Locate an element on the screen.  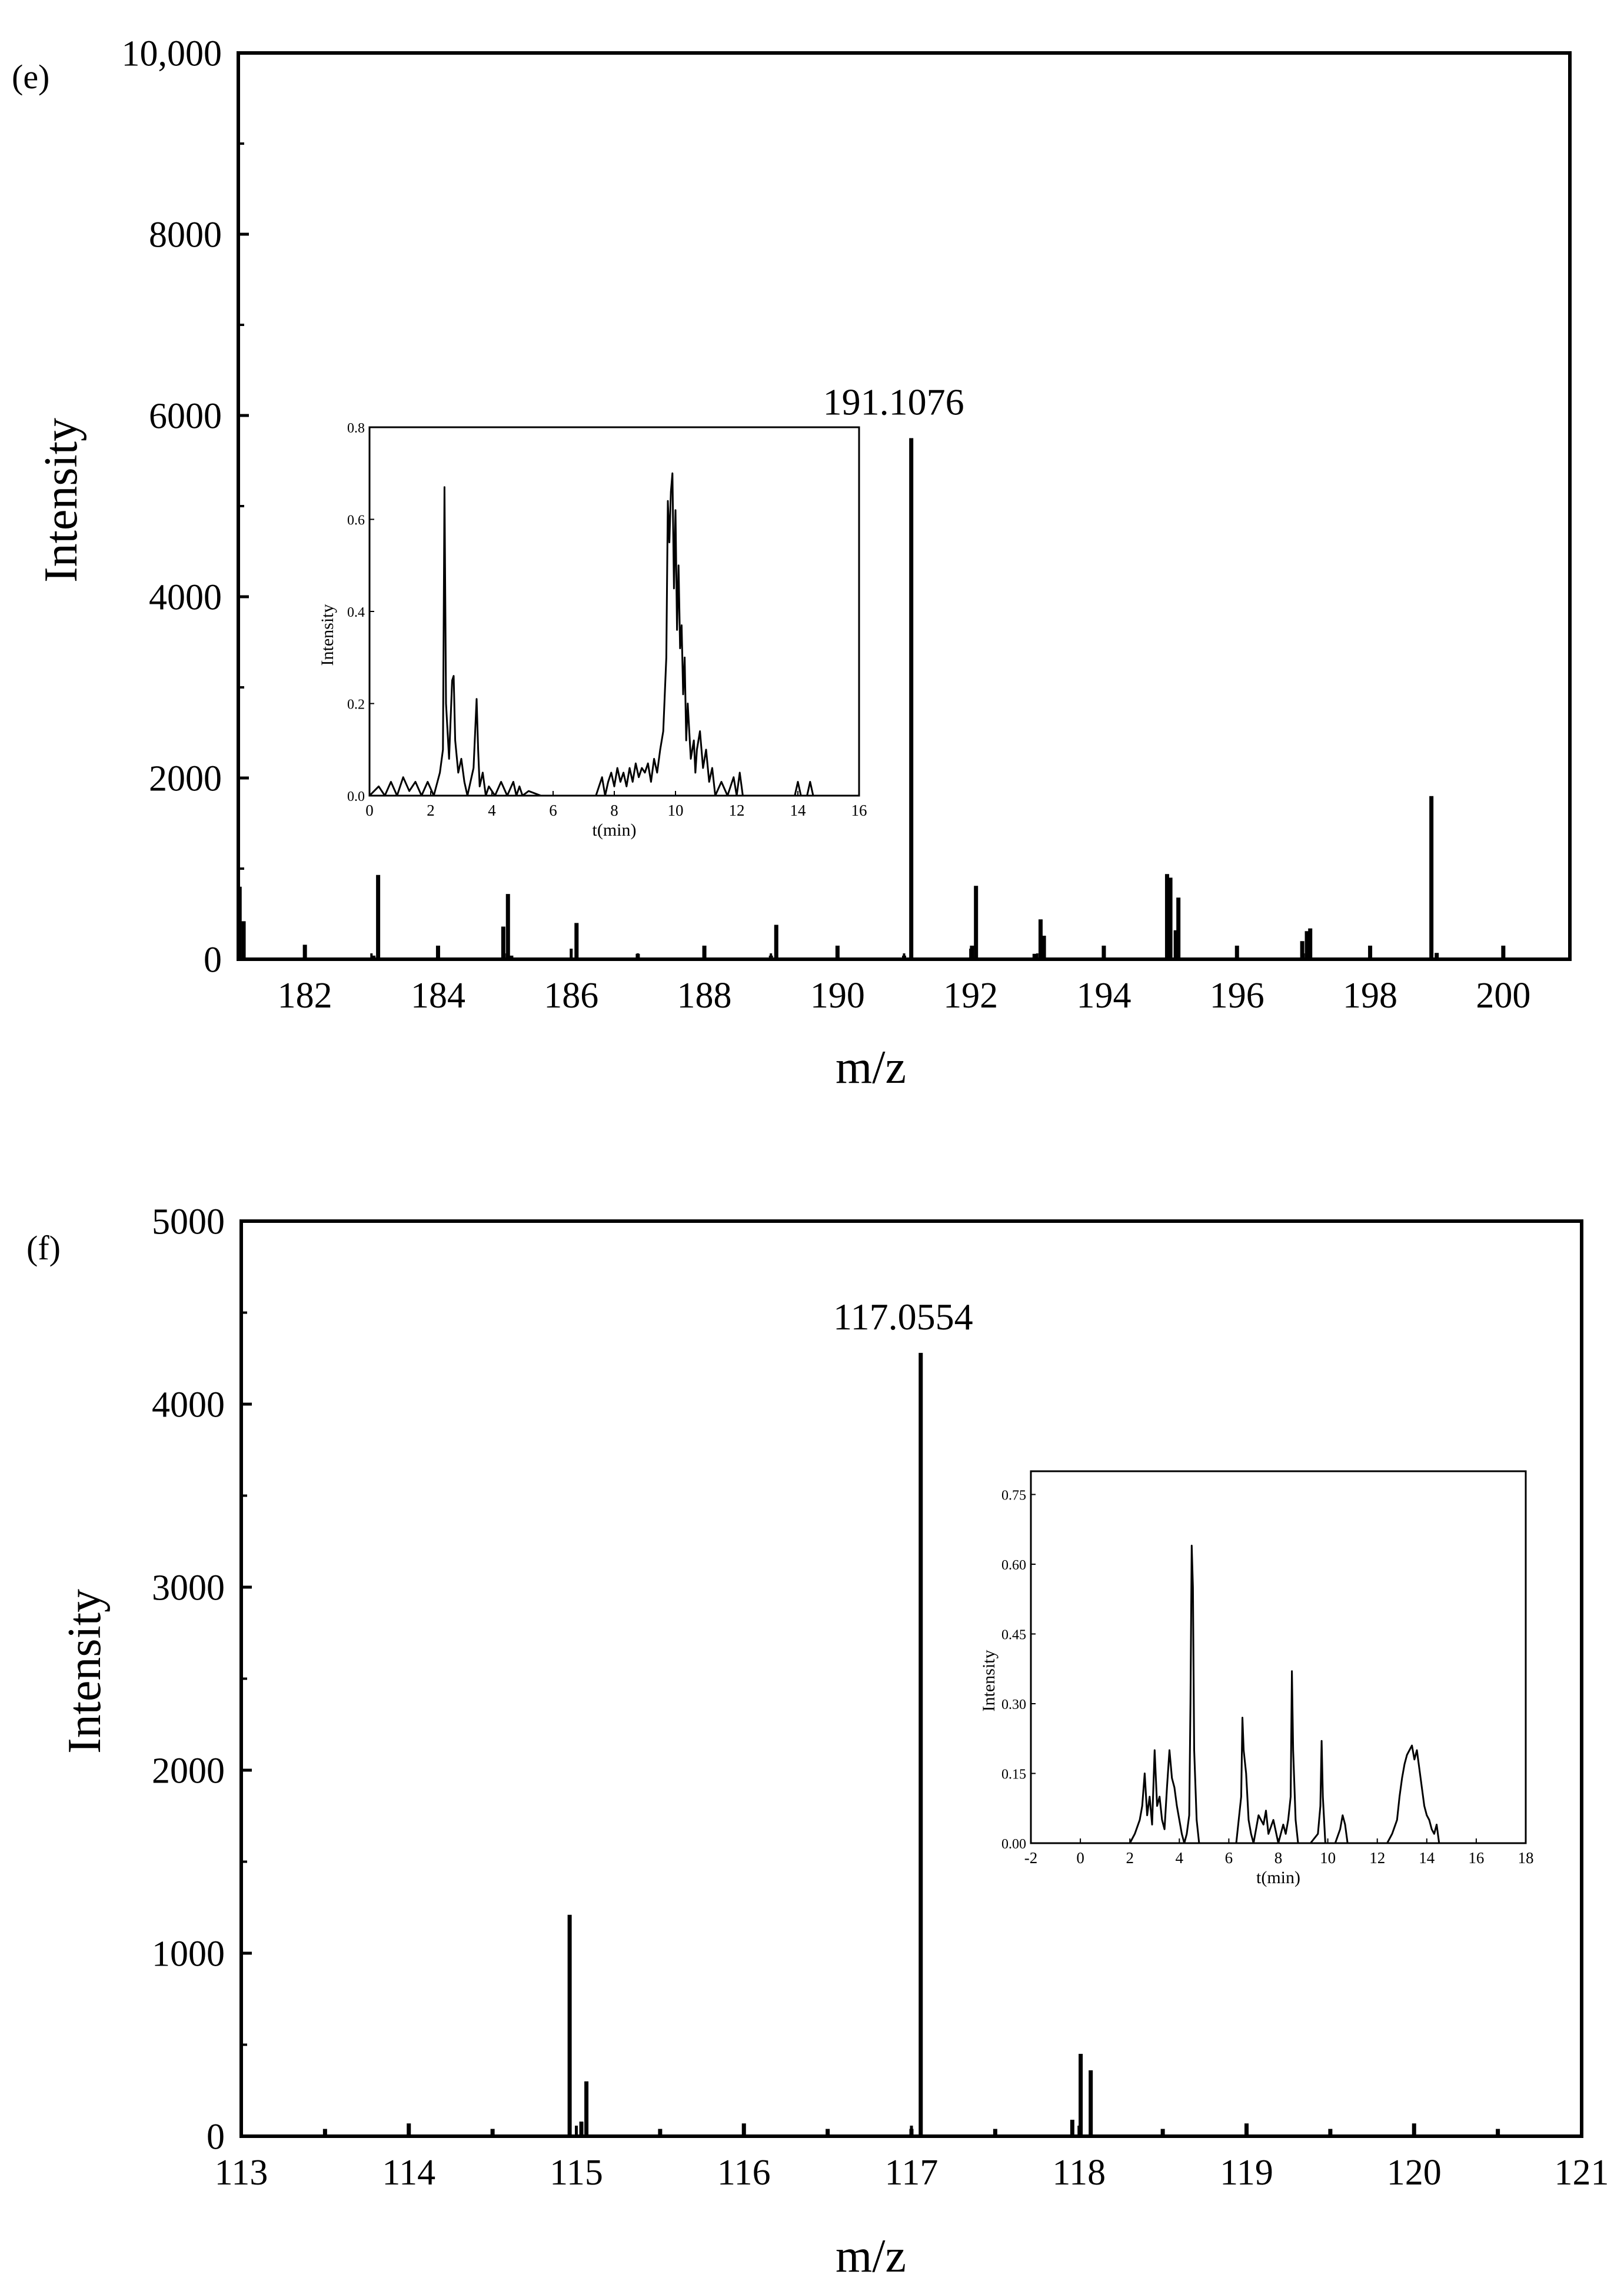
panel-f-y-tick-label: 3000 is located at coordinates (188, 1588).